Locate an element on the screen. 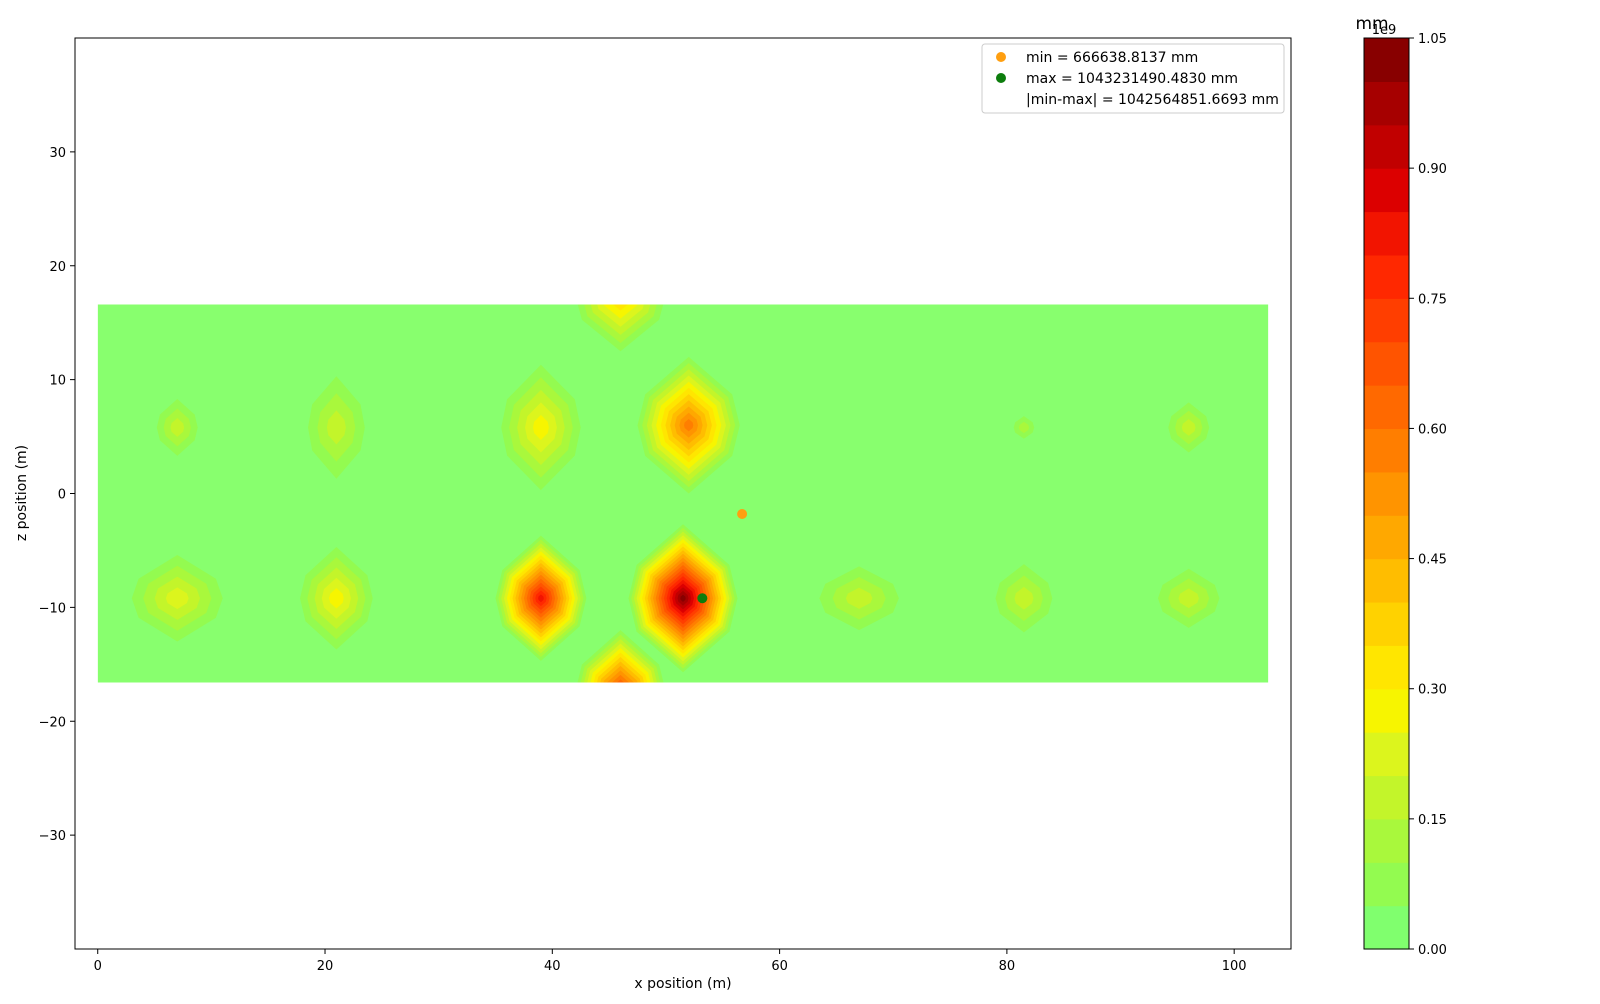 Image resolution: width=1600 pixels, height=1004 pixels. y-axis-ticks: −30 −20 −10 0 10 20 30 is located at coordinates (57, 495).